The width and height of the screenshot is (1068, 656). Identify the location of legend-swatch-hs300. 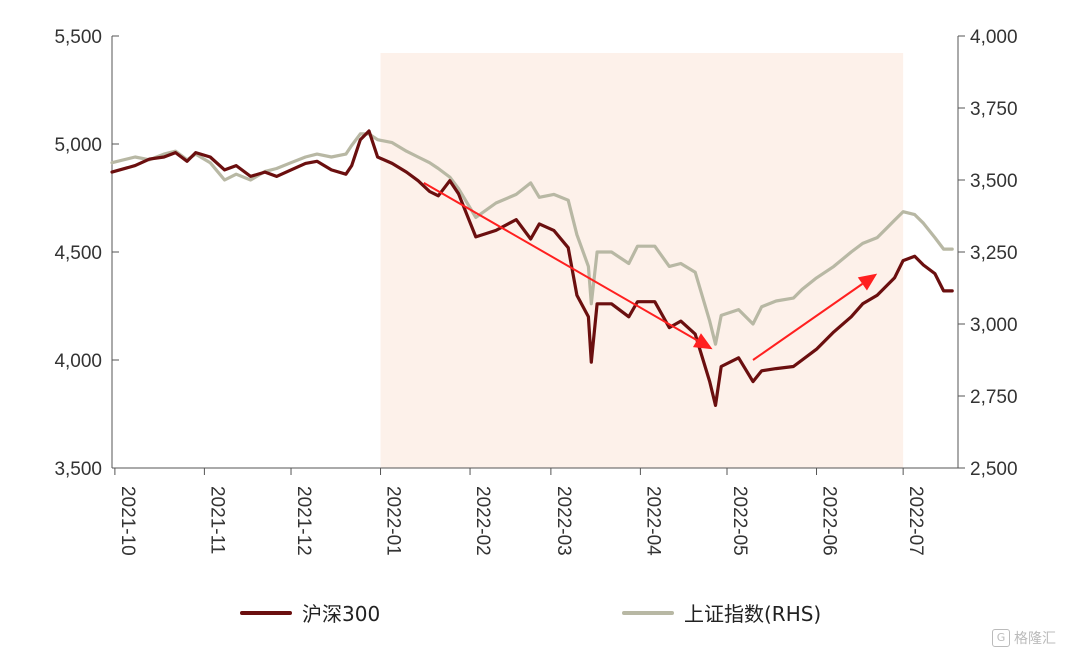
(266, 612).